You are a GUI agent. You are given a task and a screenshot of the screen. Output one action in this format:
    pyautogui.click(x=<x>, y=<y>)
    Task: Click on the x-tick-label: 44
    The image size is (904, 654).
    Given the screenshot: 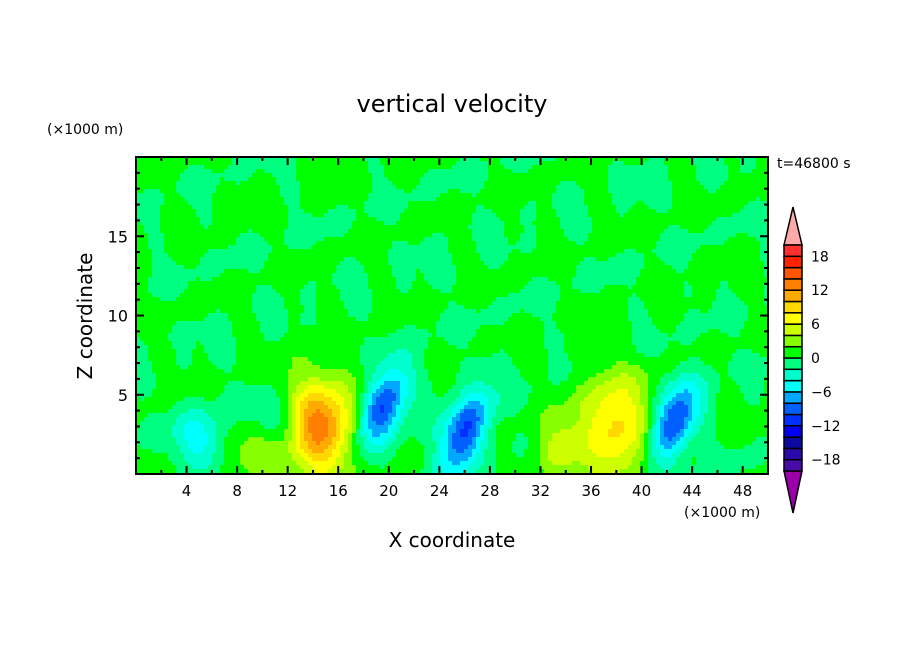 What is the action you would take?
    pyautogui.click(x=692, y=491)
    